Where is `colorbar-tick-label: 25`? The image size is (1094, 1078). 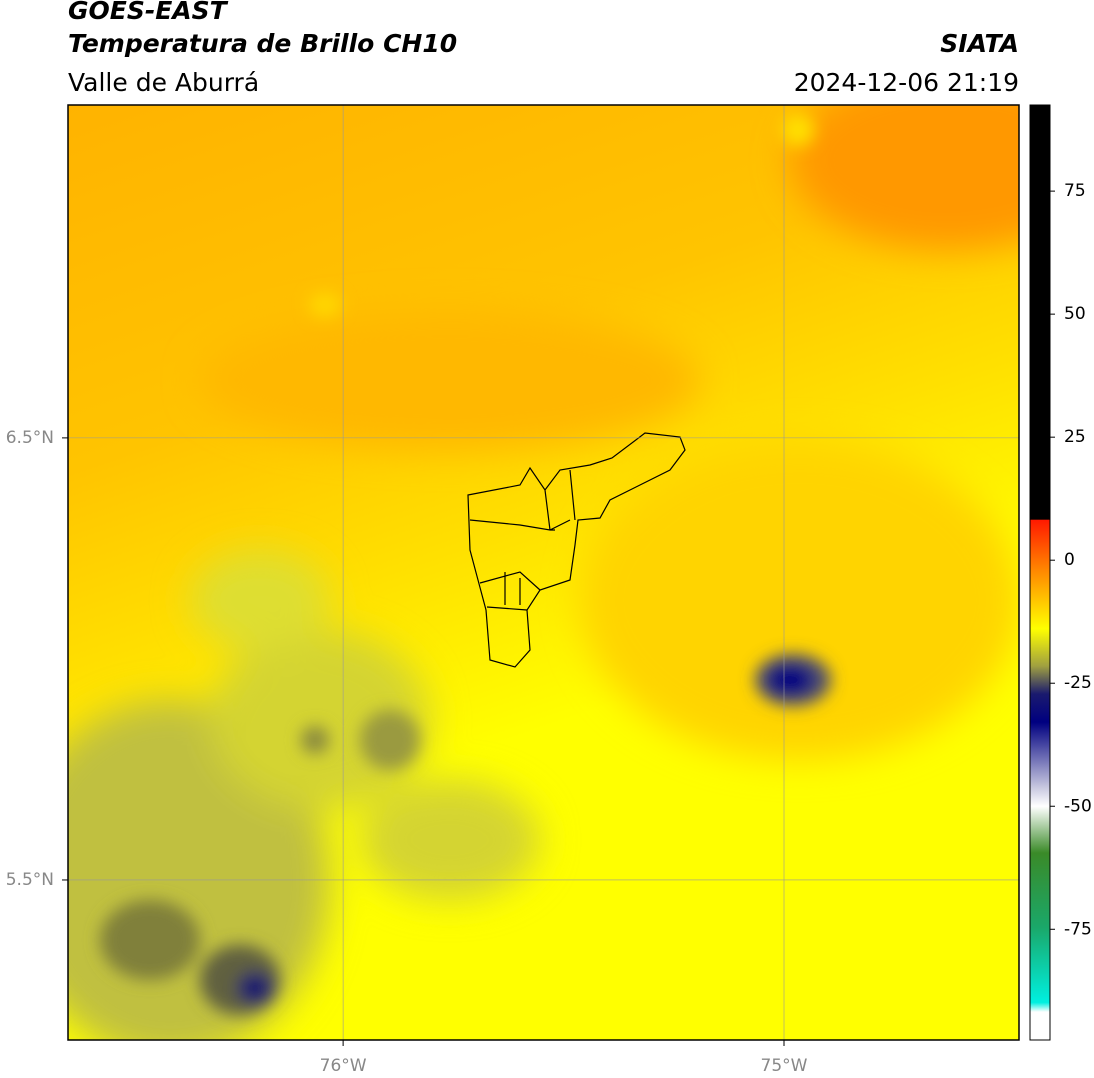 colorbar-tick-label: 25 is located at coordinates (1075, 437).